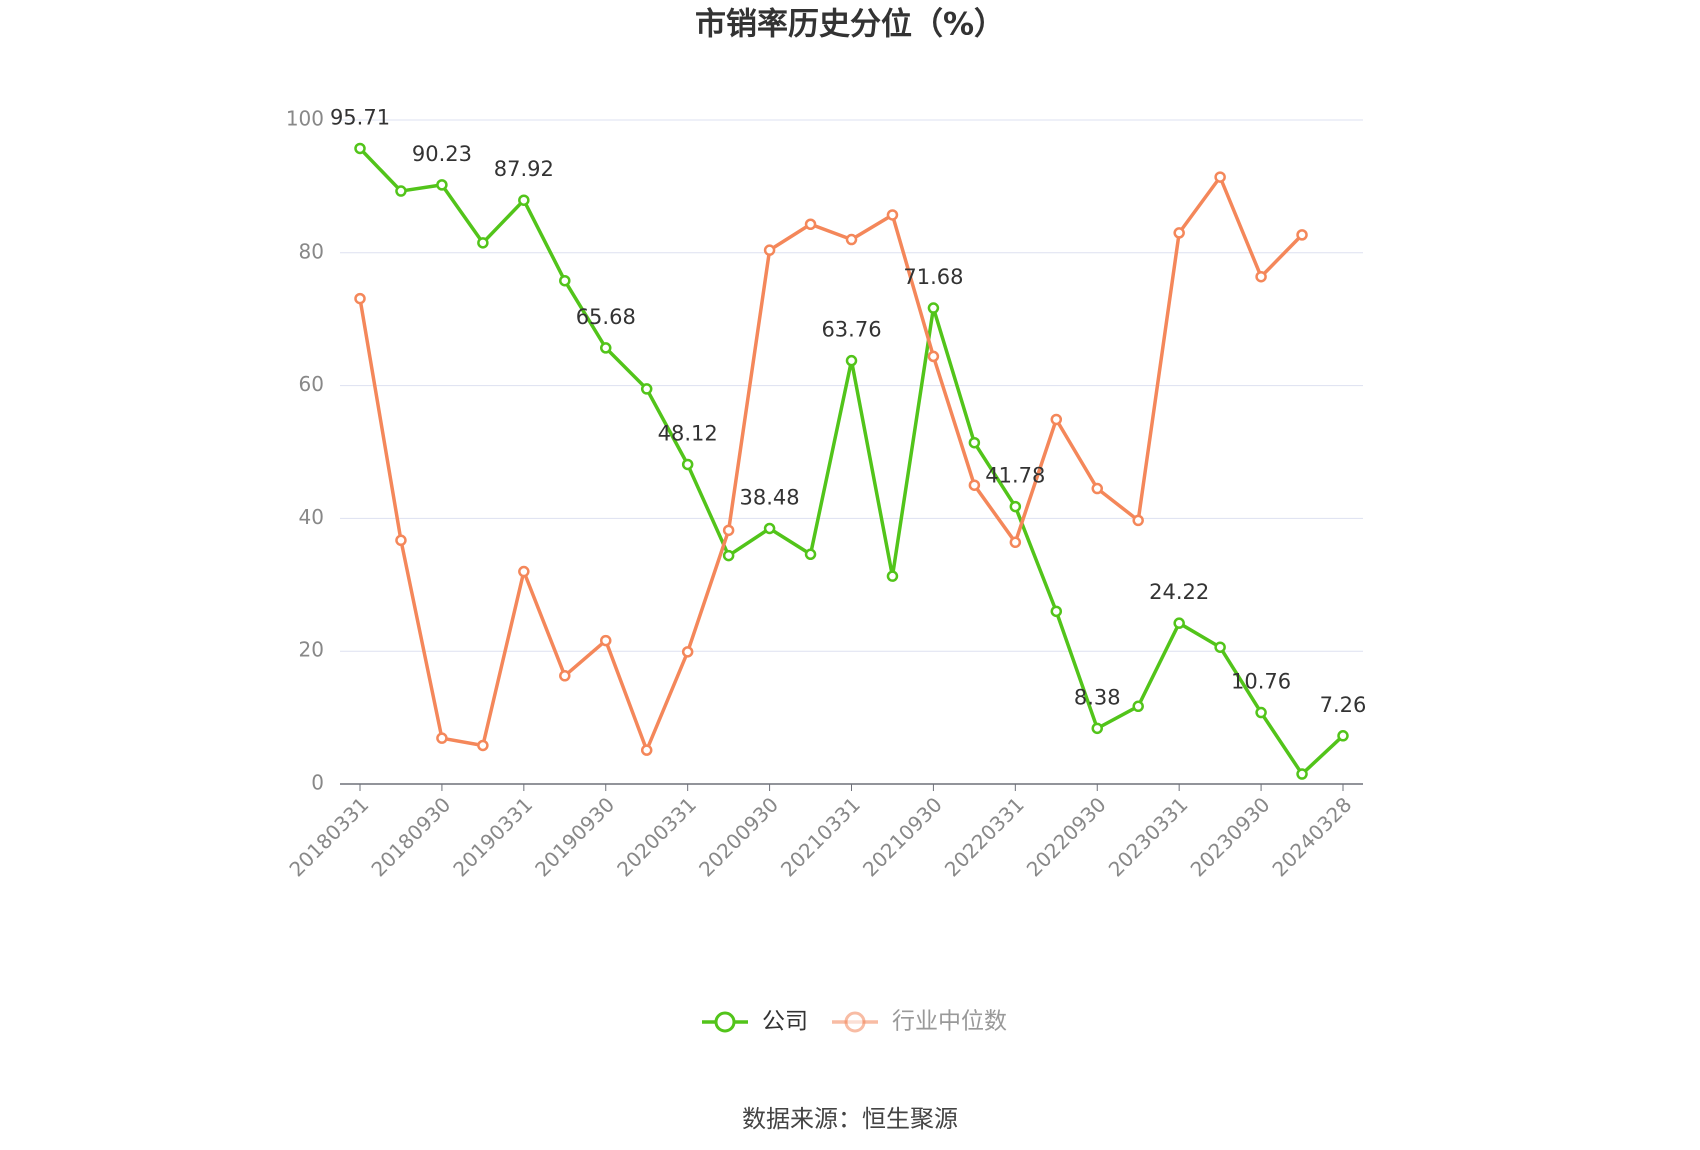 This screenshot has height=1150, width=1700. I want to click on x-tick-label: 20190930, so click(574, 836).